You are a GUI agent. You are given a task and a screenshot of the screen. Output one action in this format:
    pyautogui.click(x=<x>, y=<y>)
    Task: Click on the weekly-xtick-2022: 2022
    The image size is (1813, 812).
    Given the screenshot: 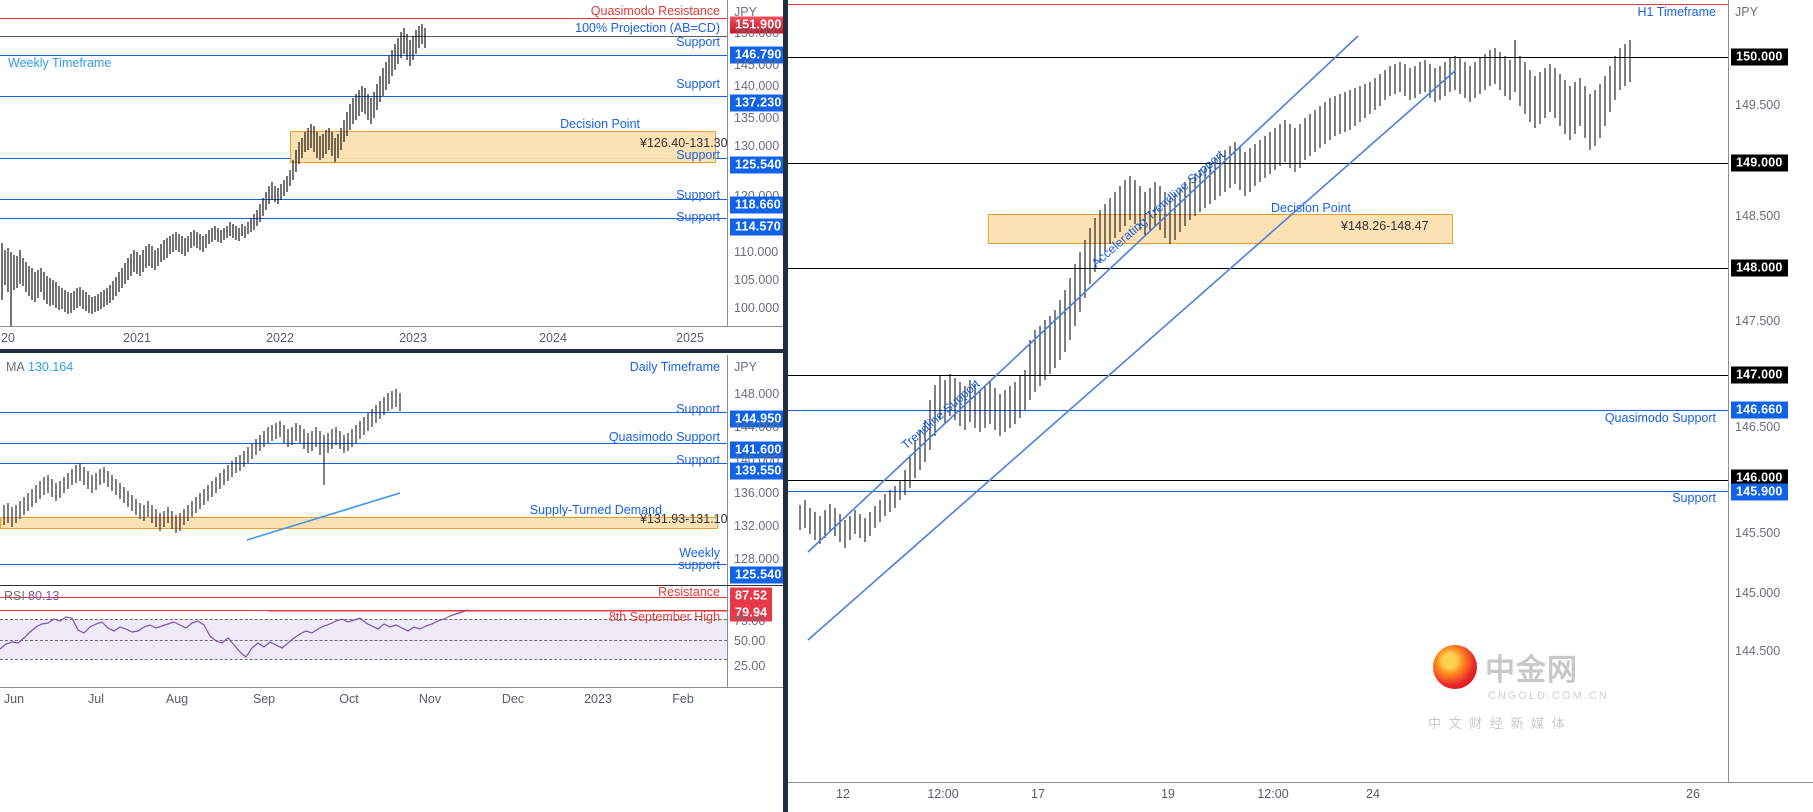 What is the action you would take?
    pyautogui.click(x=280, y=338)
    